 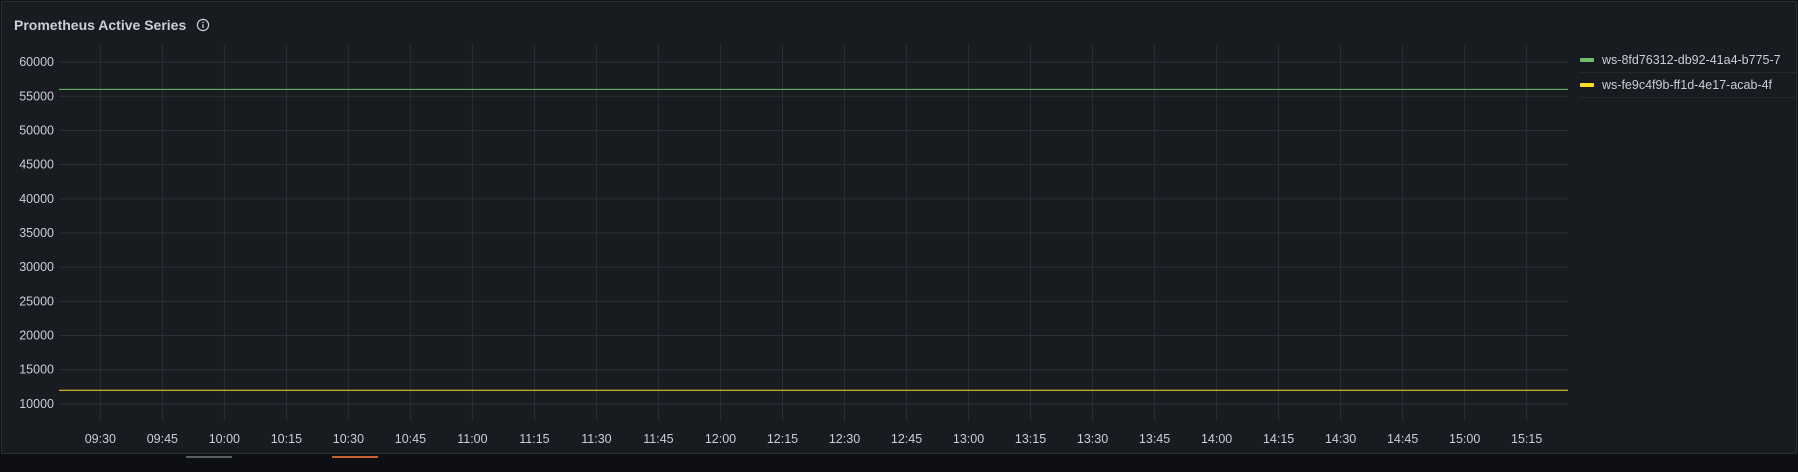 I want to click on info-icon, so click(x=204, y=25).